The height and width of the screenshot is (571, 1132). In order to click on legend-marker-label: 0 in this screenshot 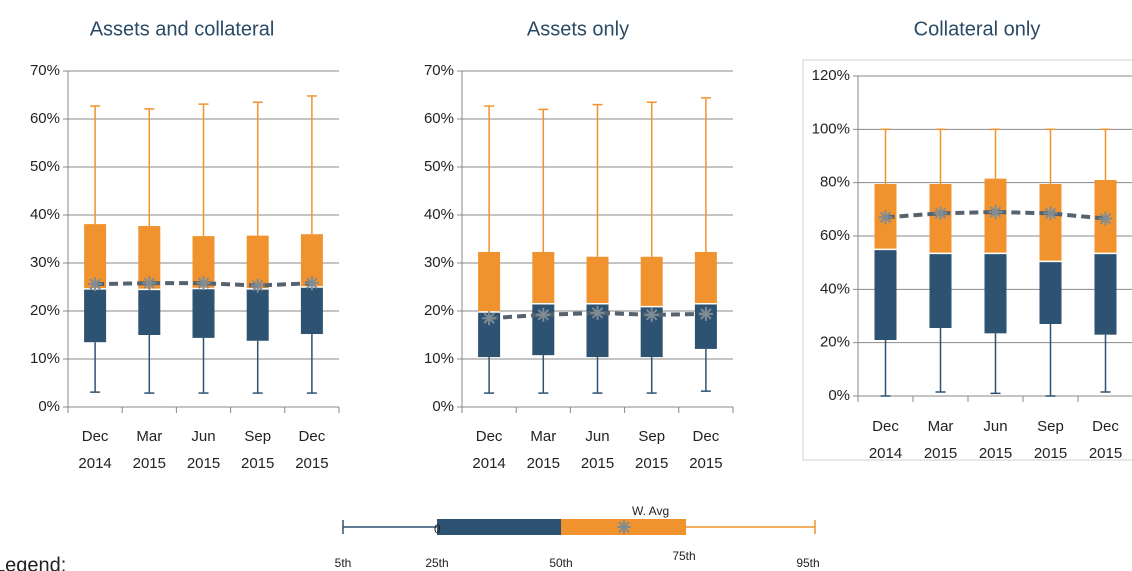, I will do `click(437, 529)`.